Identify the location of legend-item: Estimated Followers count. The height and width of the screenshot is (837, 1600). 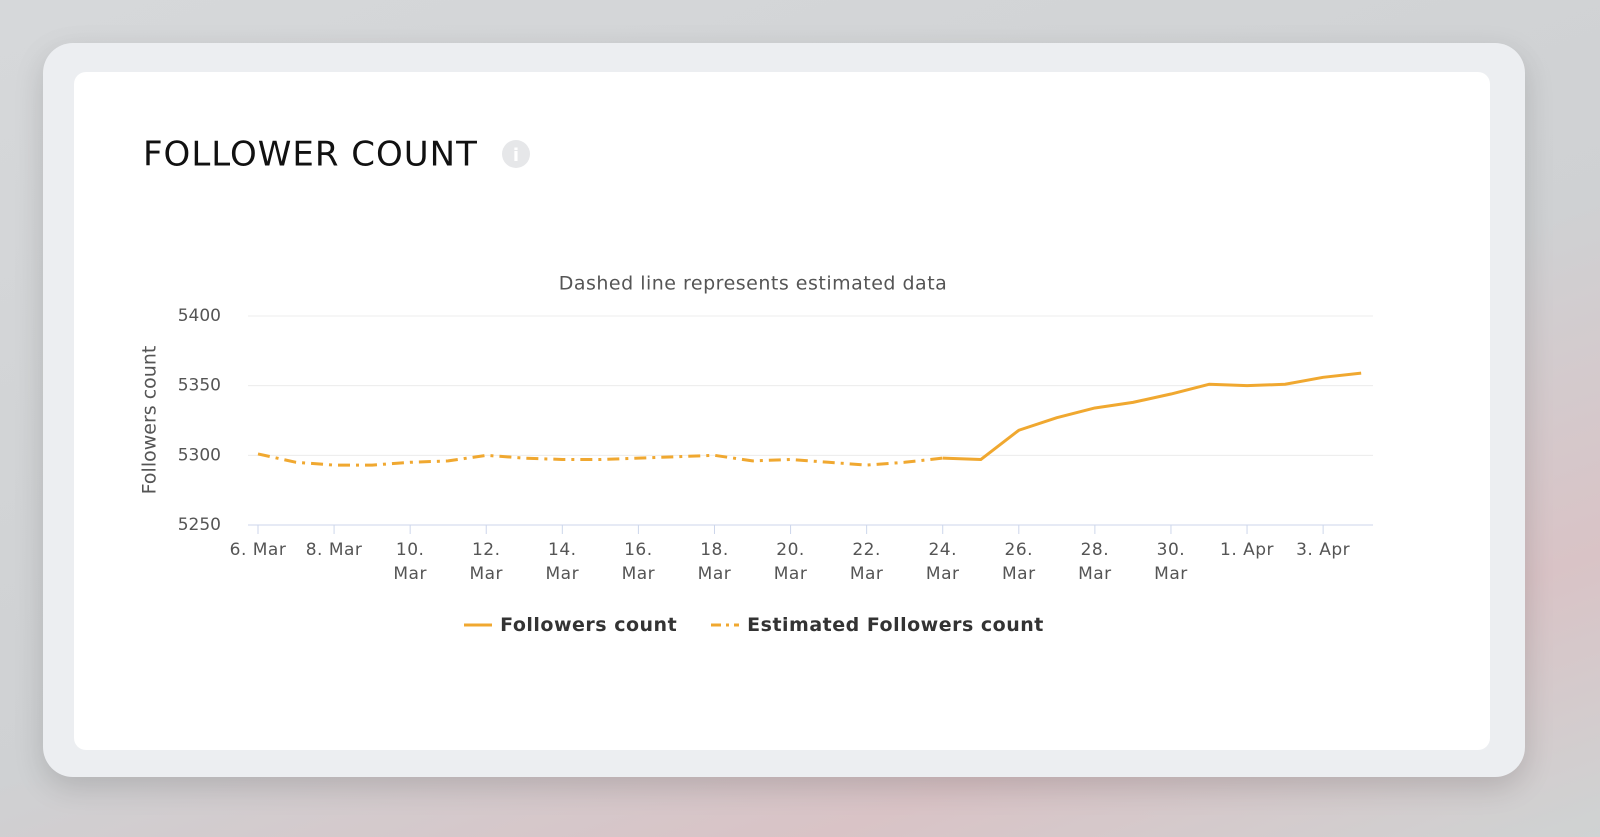
(877, 625).